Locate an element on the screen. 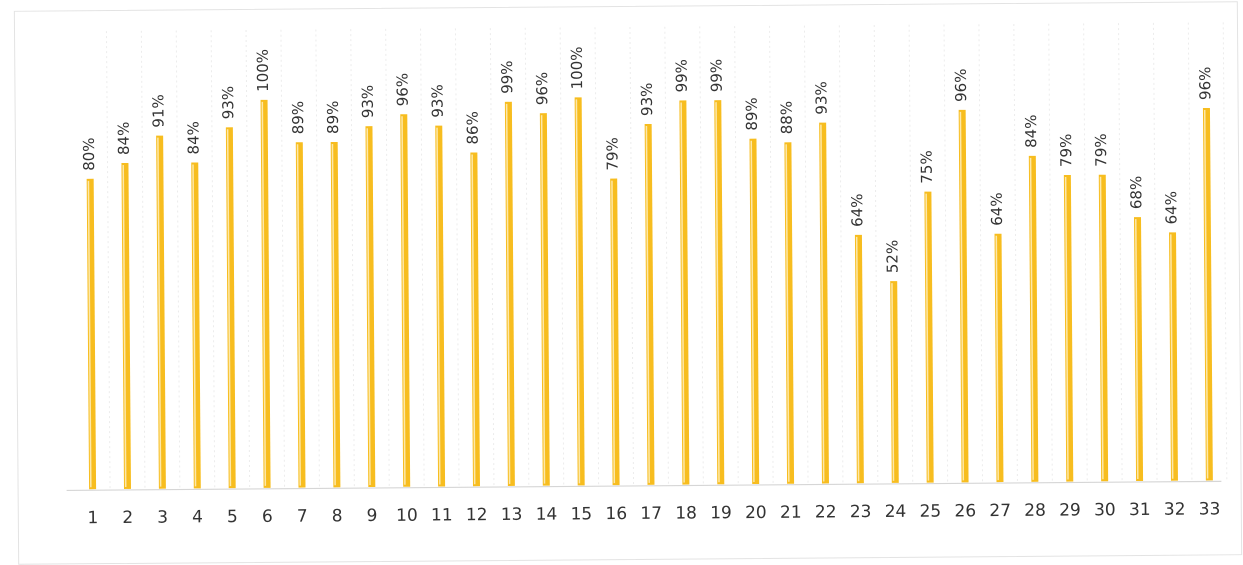 This screenshot has height=565, width=1243. x-tick-18: 18 is located at coordinates (686, 513).